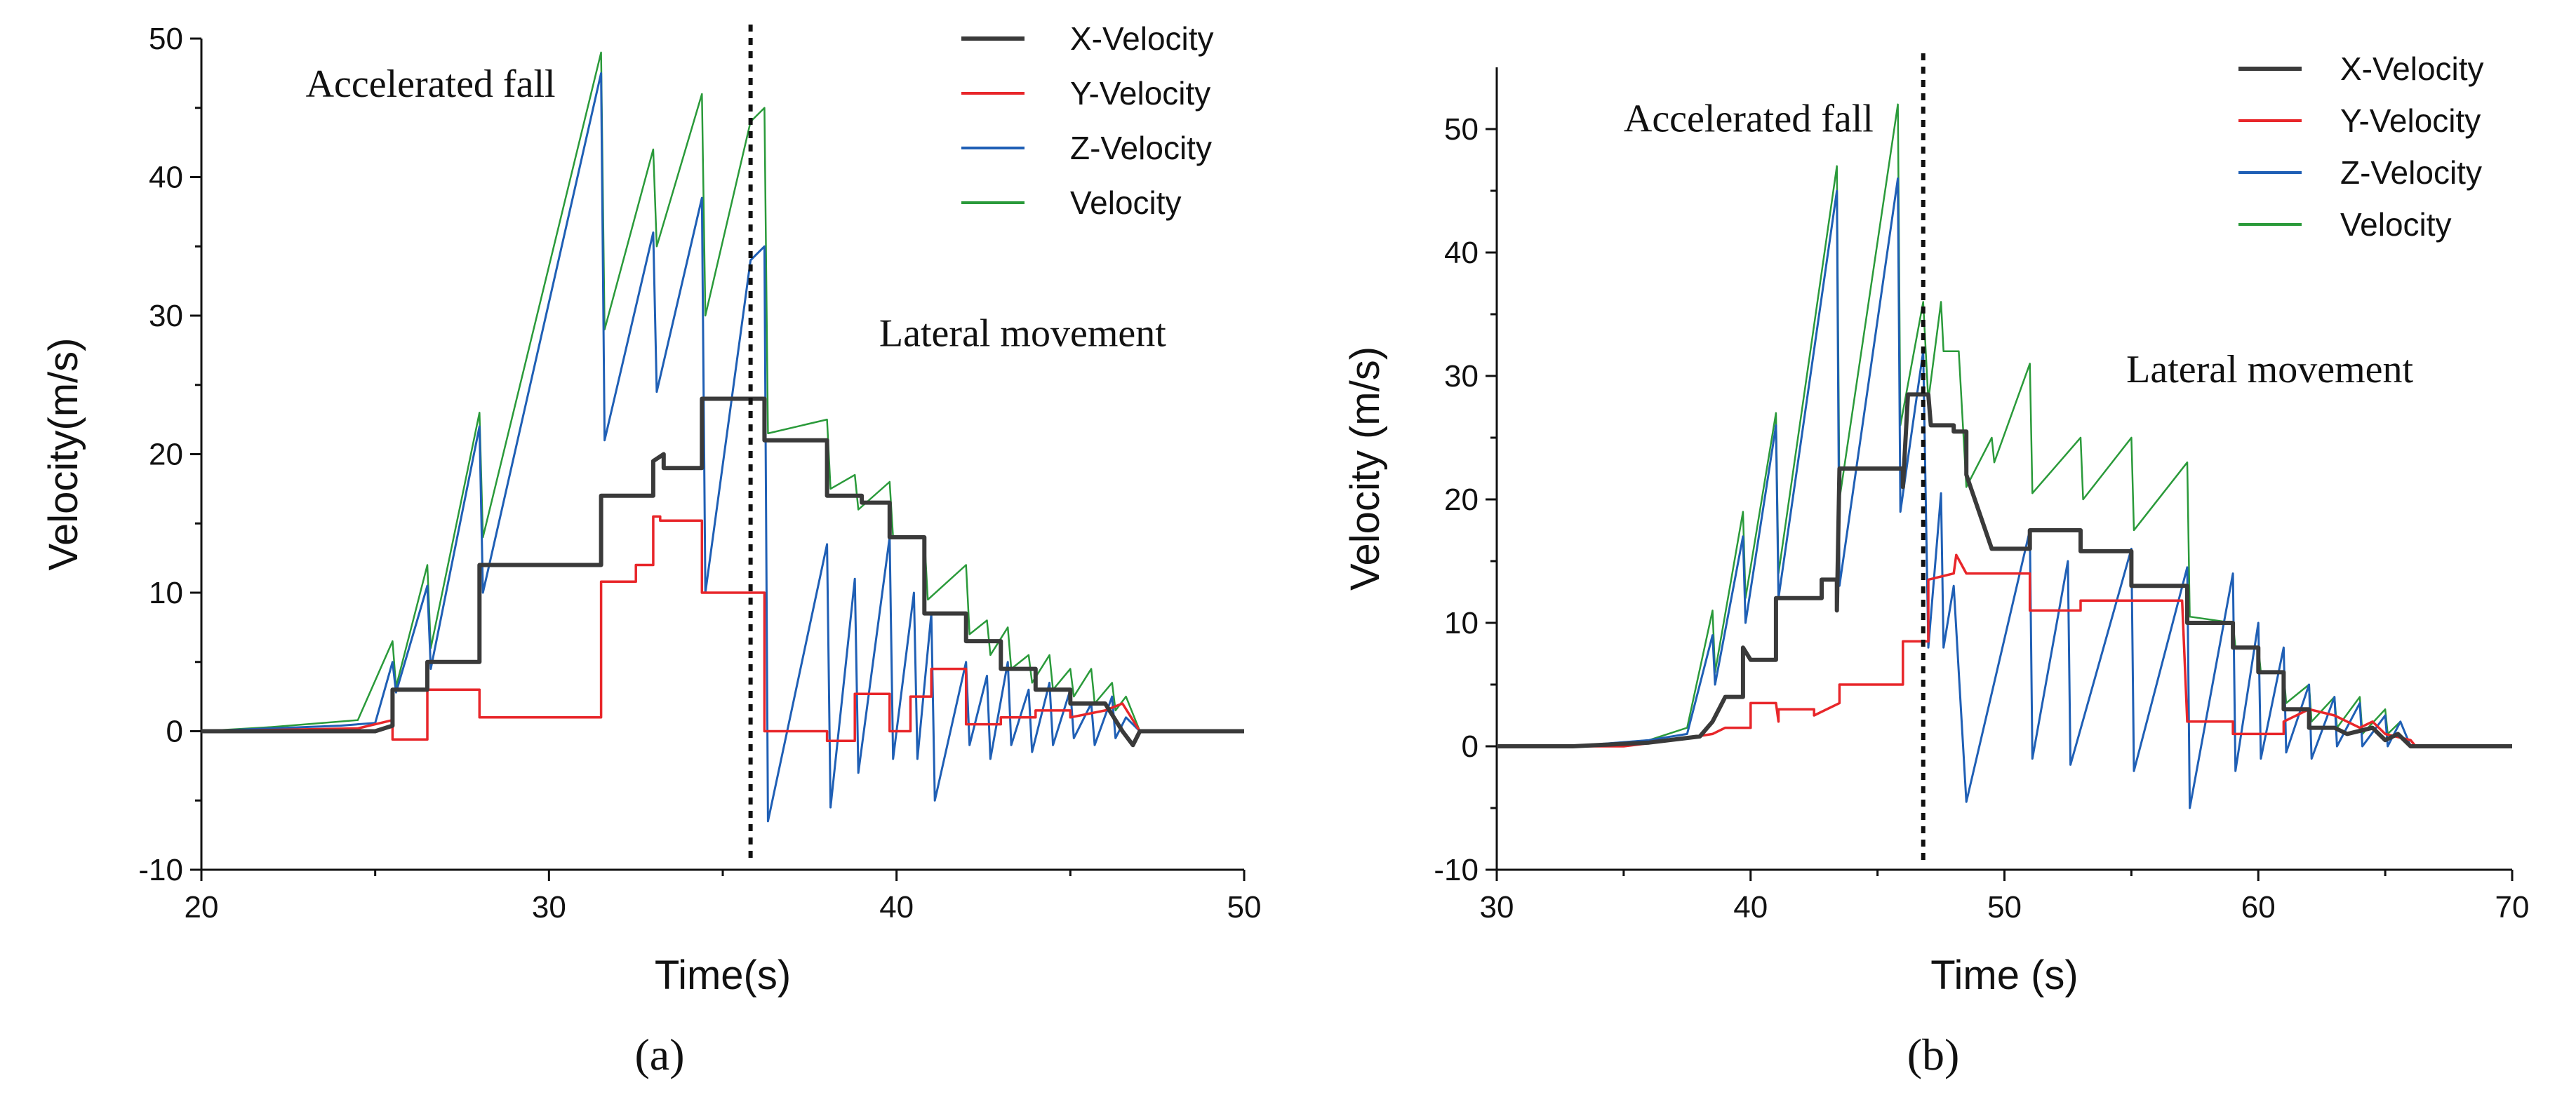  I want to click on y-axis-label: Velocity(m/s), so click(64, 454).